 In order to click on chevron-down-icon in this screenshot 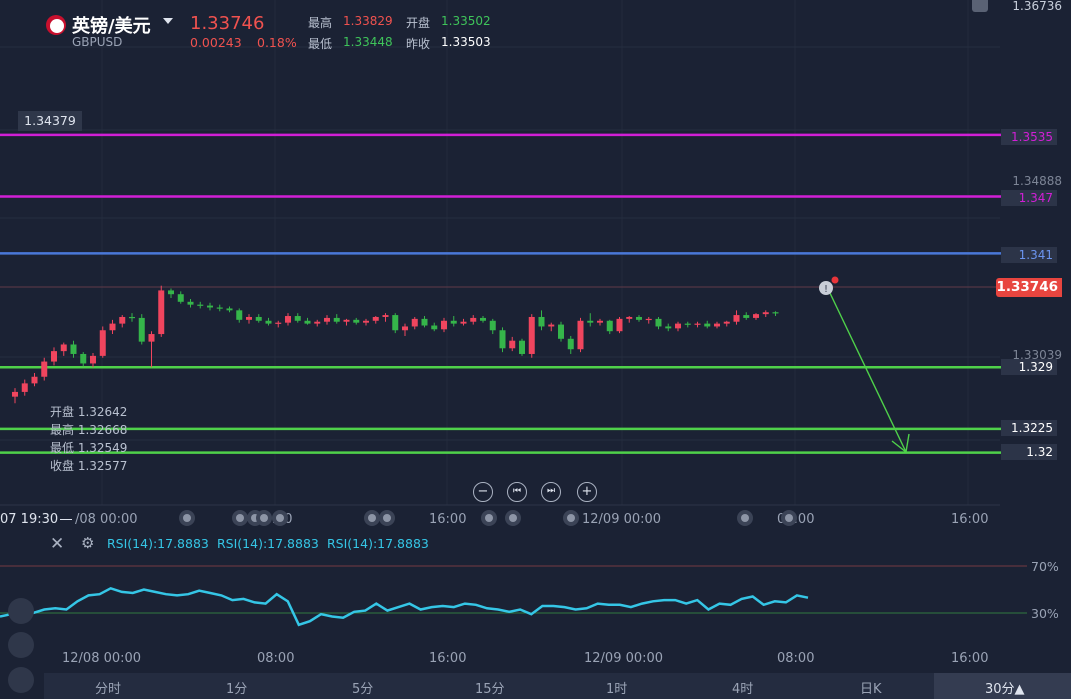, I will do `click(168, 21)`.